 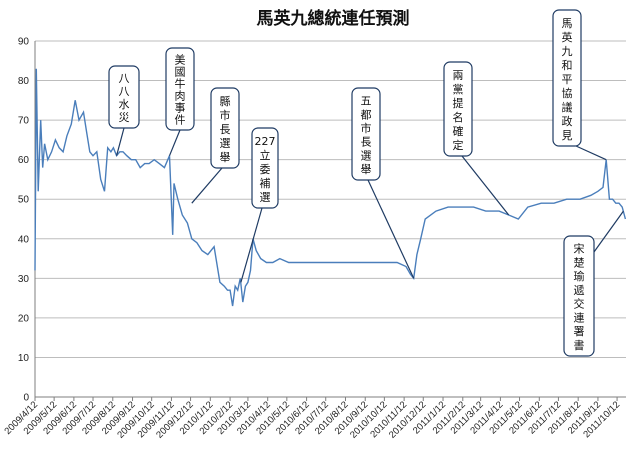 What do you see at coordinates (476, 138) in the screenshot?
I see `callout: 兩黨提名確定` at bounding box center [476, 138].